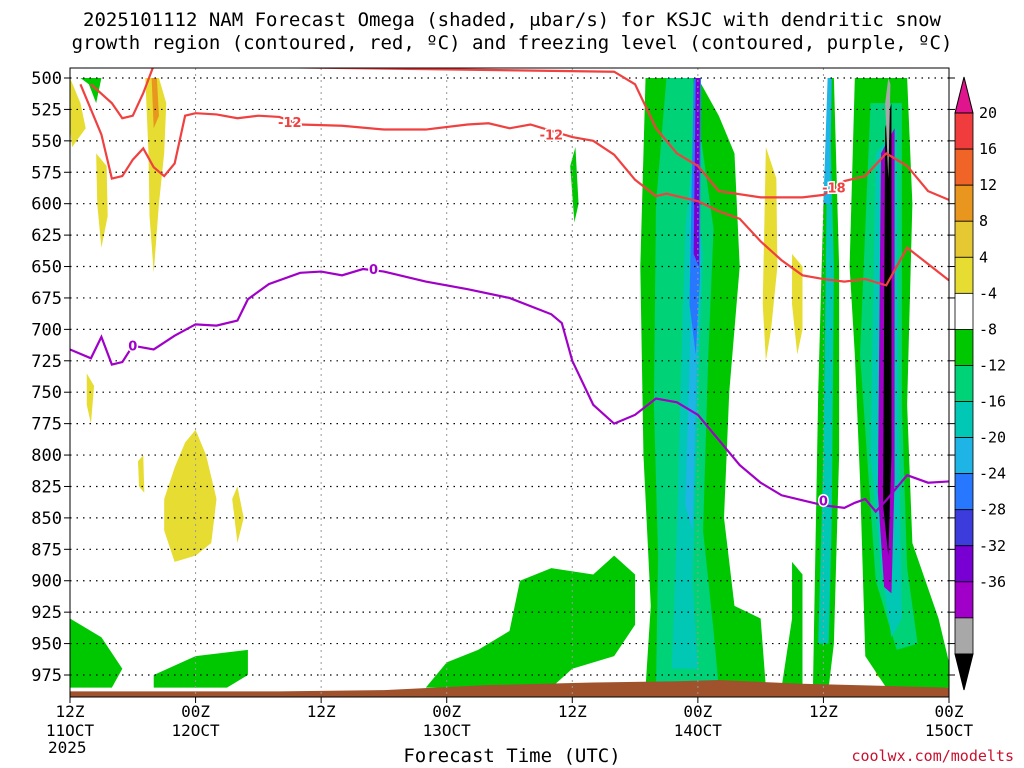  Describe the element at coordinates (992, 582) in the screenshot. I see `colorbar-label: -36` at that location.